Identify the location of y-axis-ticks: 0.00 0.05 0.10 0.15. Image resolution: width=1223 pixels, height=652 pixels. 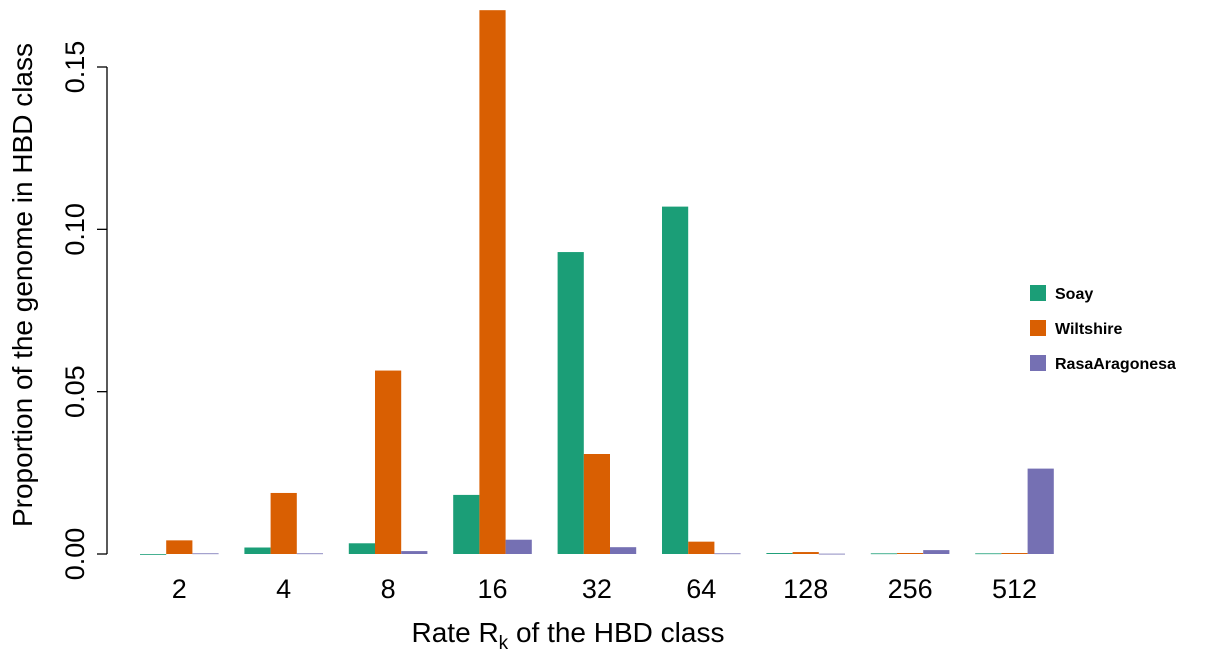
(83, 311).